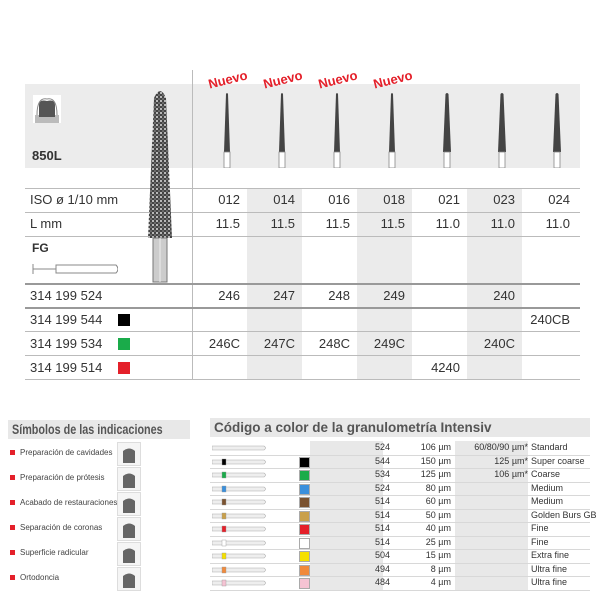 The image size is (600, 600). Describe the element at coordinates (389, 343) in the screenshot. I see `catalog-number: 249C` at that location.